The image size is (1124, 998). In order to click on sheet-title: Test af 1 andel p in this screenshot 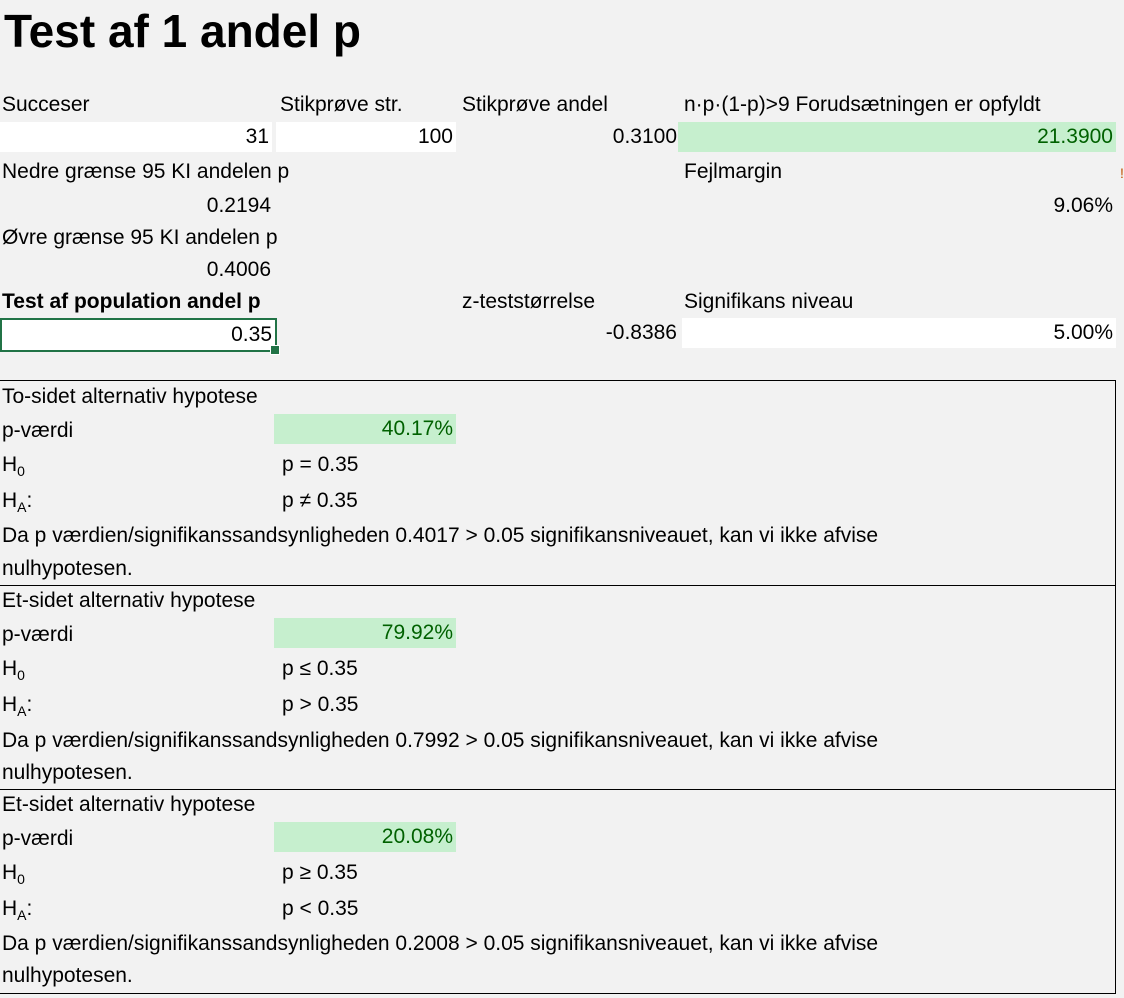, I will do `click(183, 31)`.